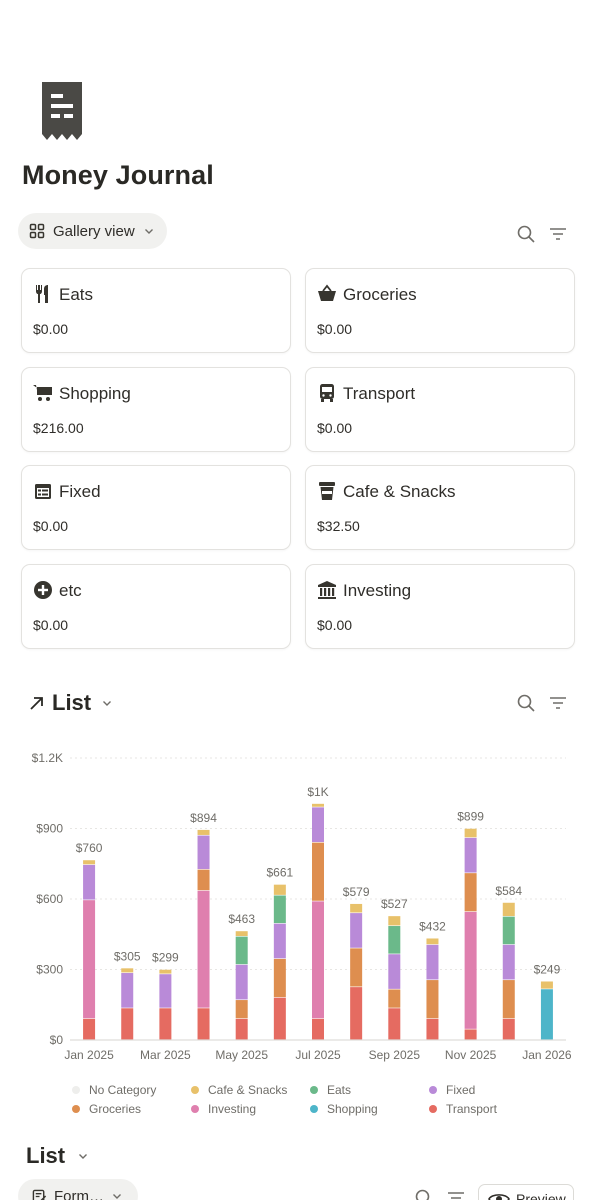 This screenshot has height=1200, width=600. Describe the element at coordinates (127, 956) in the screenshot. I see `bar-total-label: $305` at that location.